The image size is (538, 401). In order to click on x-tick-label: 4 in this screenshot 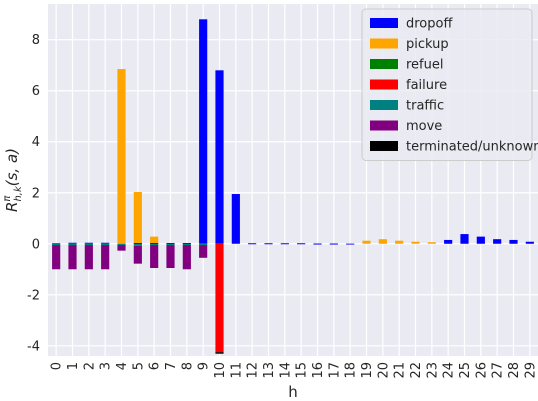, I will do `click(122, 366)`.